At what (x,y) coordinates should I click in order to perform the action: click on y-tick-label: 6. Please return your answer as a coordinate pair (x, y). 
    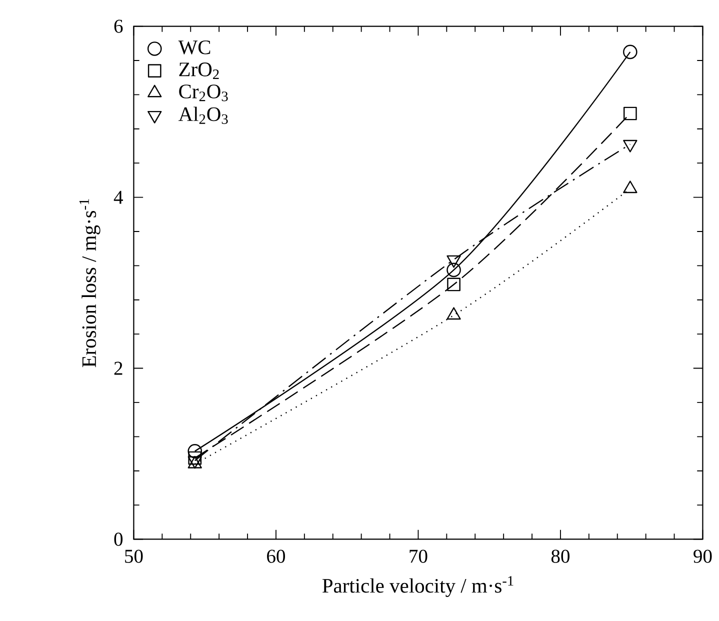
    Looking at the image, I should click on (118, 26).